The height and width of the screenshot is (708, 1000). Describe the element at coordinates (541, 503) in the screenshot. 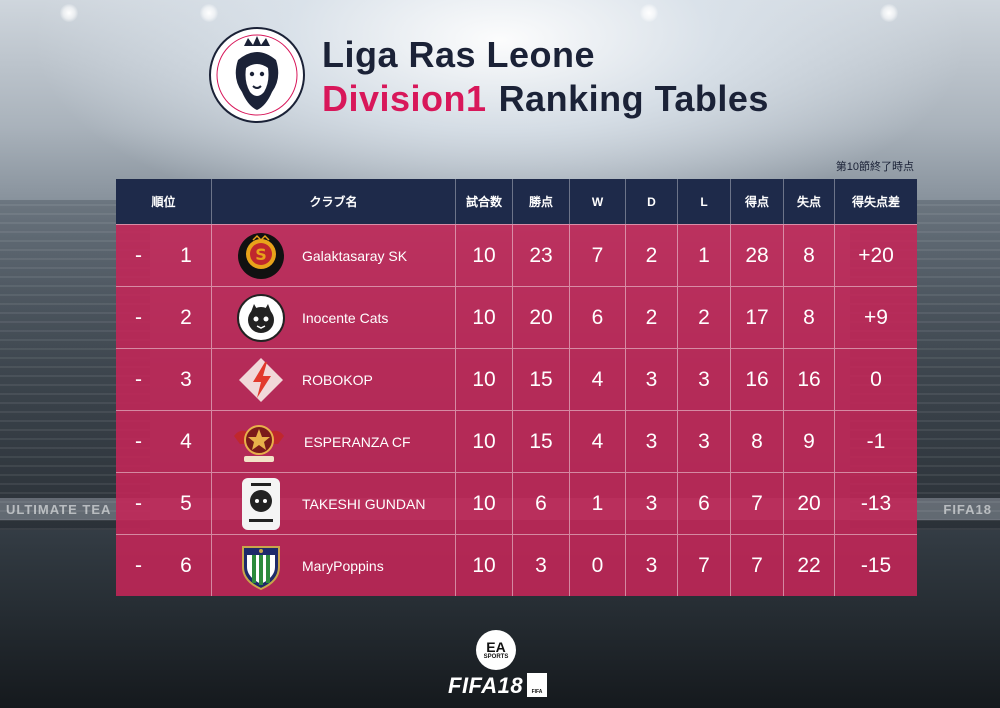

I see `points-cell: 6` at that location.